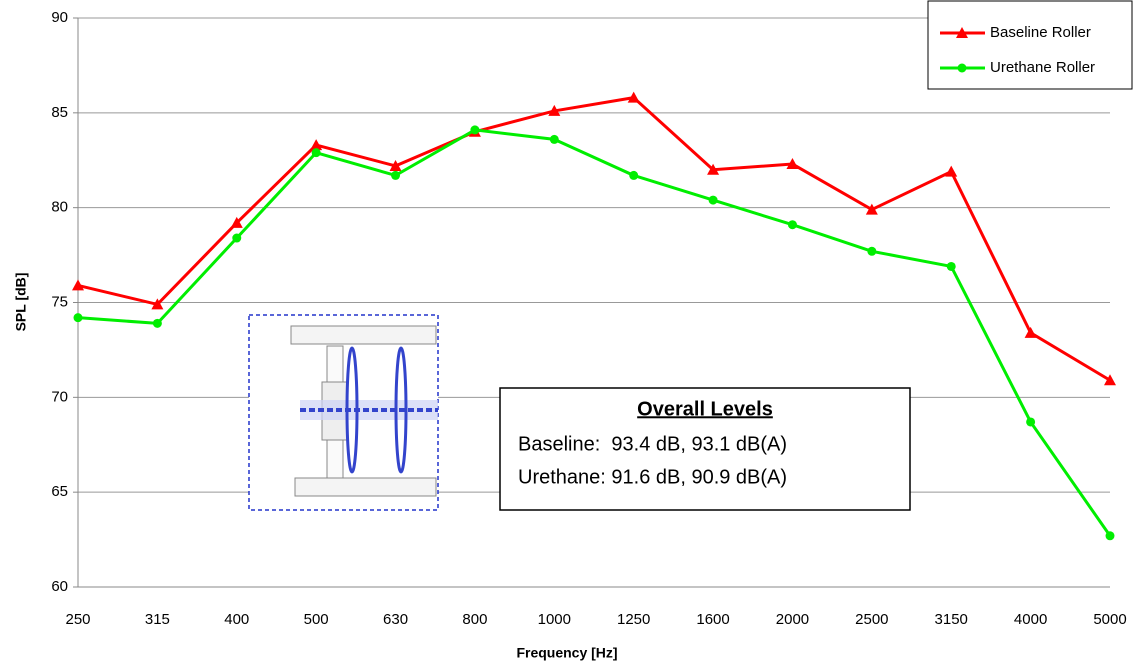 This screenshot has width=1134, height=664. I want to click on y-axis-title: SPL [dB], so click(21, 302).